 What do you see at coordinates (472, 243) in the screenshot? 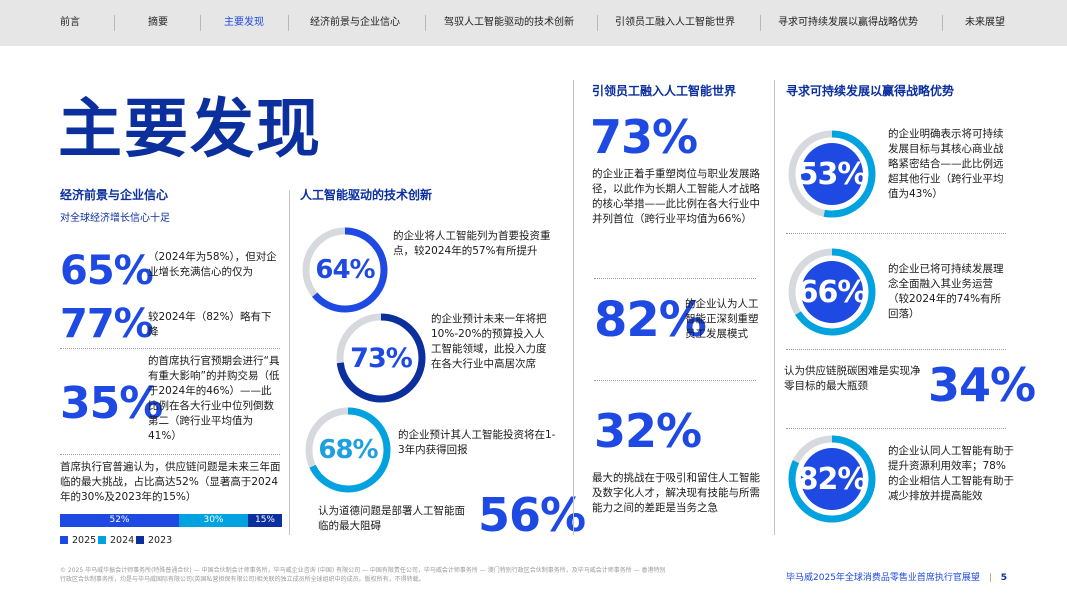
I see `ai-ring-text: 的企业将人工智能列为首要投资重点，较2024年的57%有所提升` at bounding box center [472, 243].